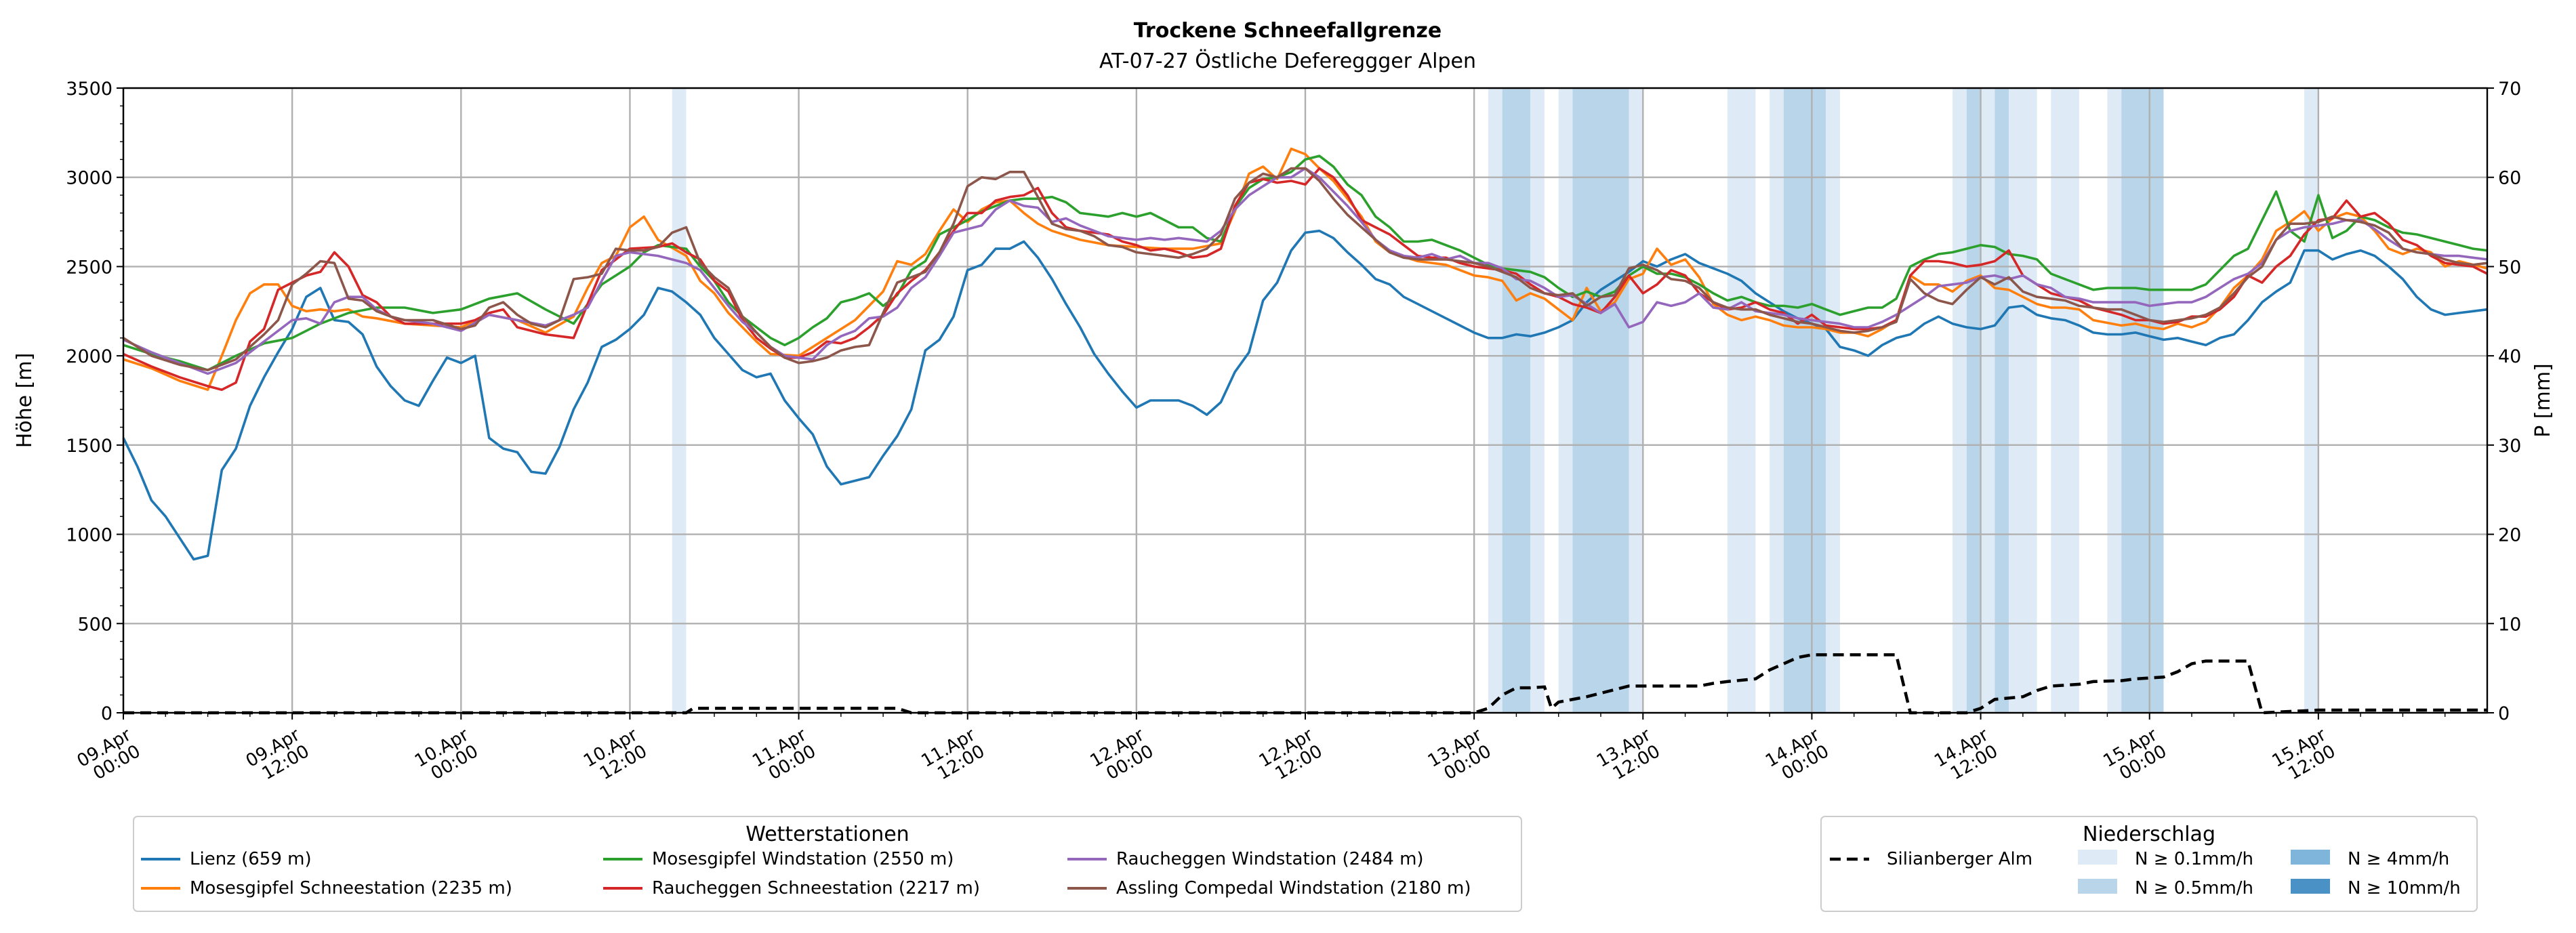 The height and width of the screenshot is (933, 2576). What do you see at coordinates (827, 834) in the screenshot?
I see `legend-stations-title: Wetterstationen` at bounding box center [827, 834].